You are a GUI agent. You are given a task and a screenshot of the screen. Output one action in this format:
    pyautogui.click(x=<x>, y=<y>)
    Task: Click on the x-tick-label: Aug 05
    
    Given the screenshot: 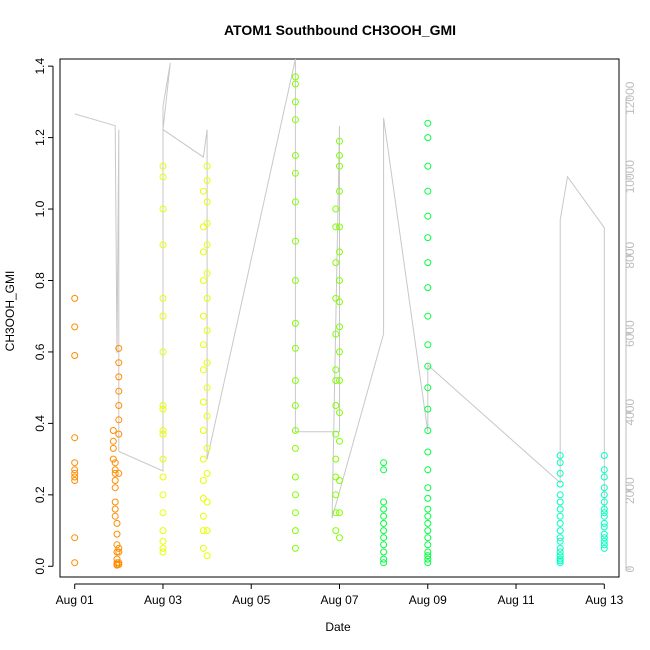 What is the action you would take?
    pyautogui.click(x=251, y=600)
    